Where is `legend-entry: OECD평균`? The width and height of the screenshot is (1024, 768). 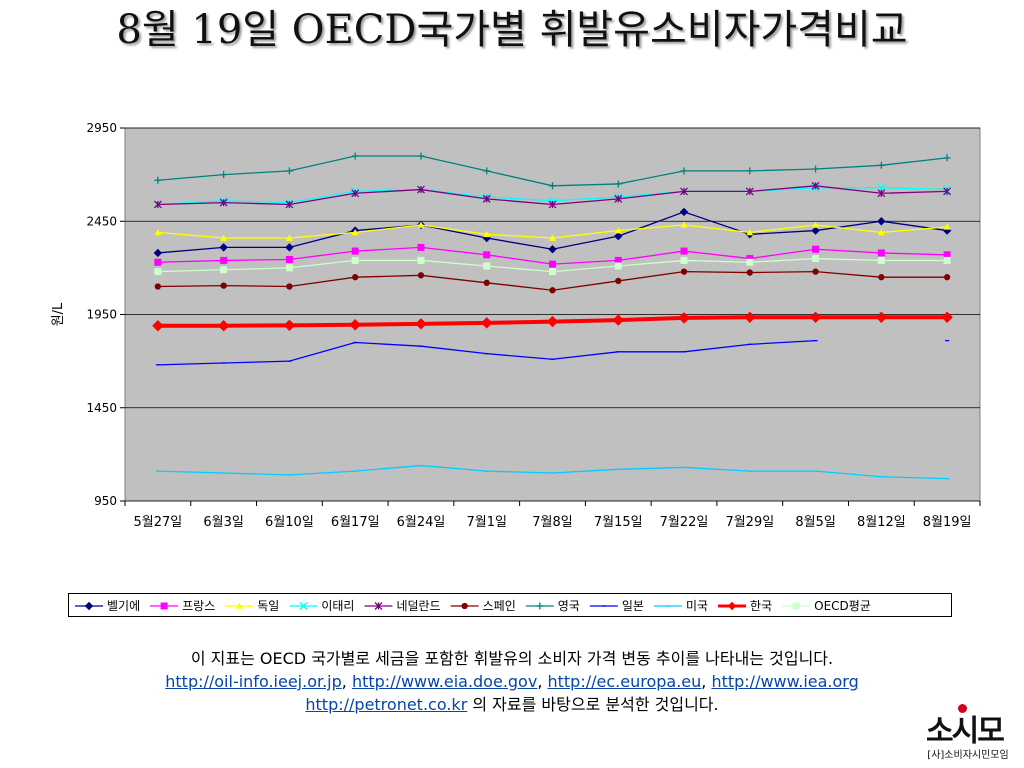
legend-entry: OECD평균 is located at coordinates (826, 606).